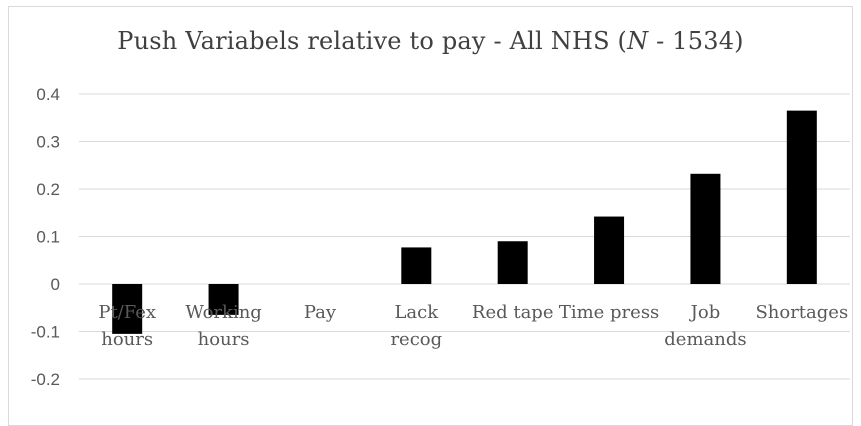 The width and height of the screenshot is (861, 426). Describe the element at coordinates (320, 312) in the screenshot. I see `category-label: Pay` at that location.